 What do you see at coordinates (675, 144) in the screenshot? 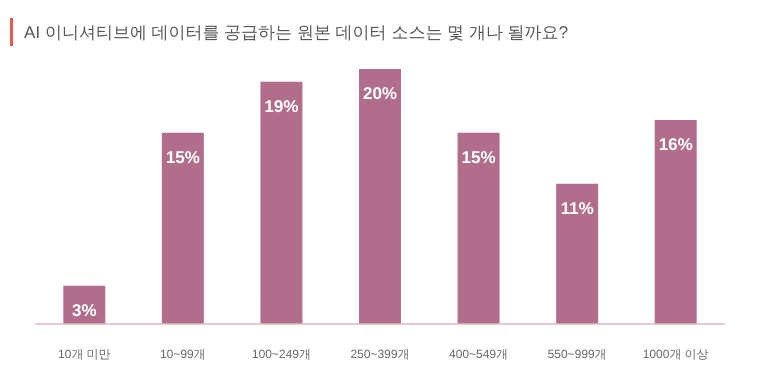
I see `data-label: 16%` at bounding box center [675, 144].